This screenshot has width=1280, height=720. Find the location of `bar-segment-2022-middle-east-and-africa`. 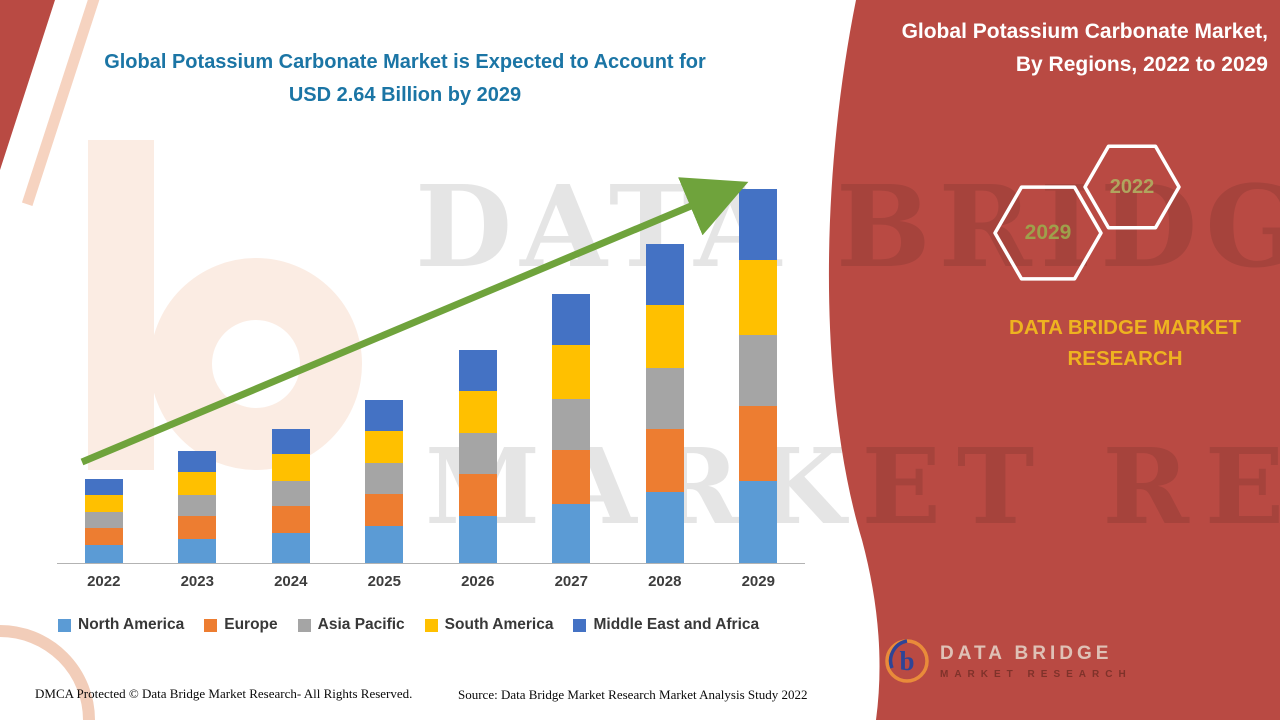

bar-segment-2022-middle-east-and-africa is located at coordinates (103, 487).